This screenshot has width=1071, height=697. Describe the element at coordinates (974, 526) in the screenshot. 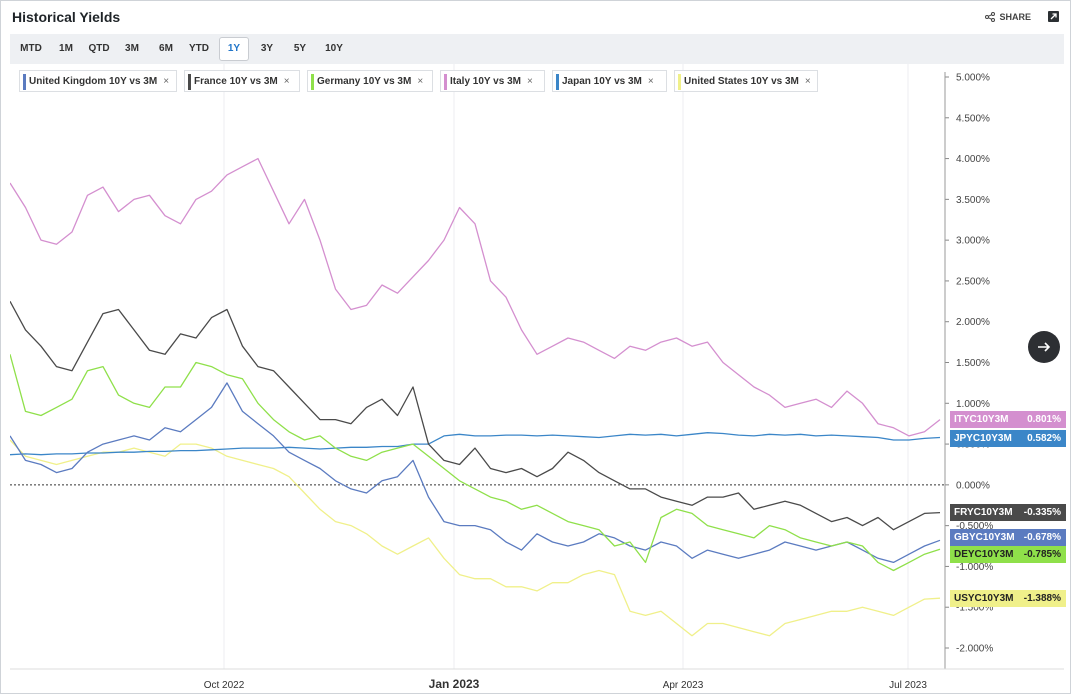

I see `y-tick-label: -0.500%` at that location.